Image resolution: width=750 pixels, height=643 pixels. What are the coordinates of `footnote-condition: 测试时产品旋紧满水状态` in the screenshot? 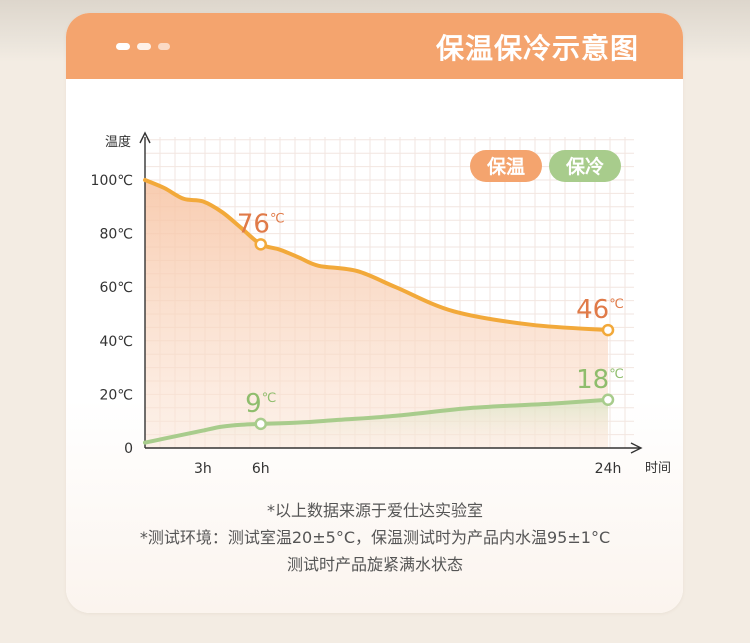 It's located at (374, 564).